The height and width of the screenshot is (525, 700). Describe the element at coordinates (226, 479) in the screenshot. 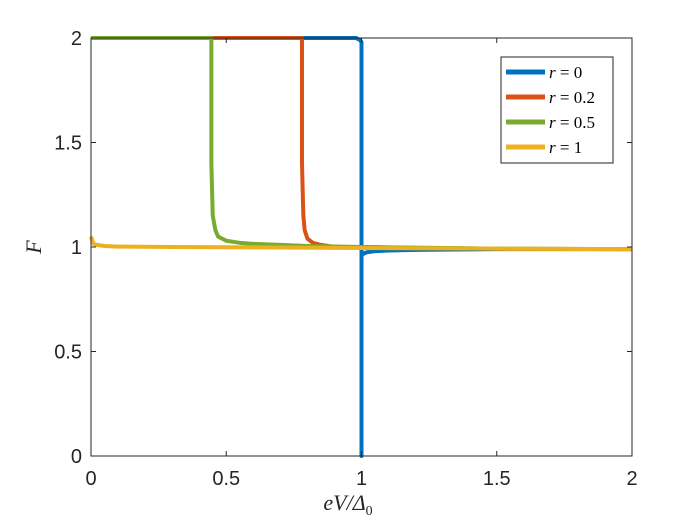

I see `x-tick-label-1: 0.5` at that location.